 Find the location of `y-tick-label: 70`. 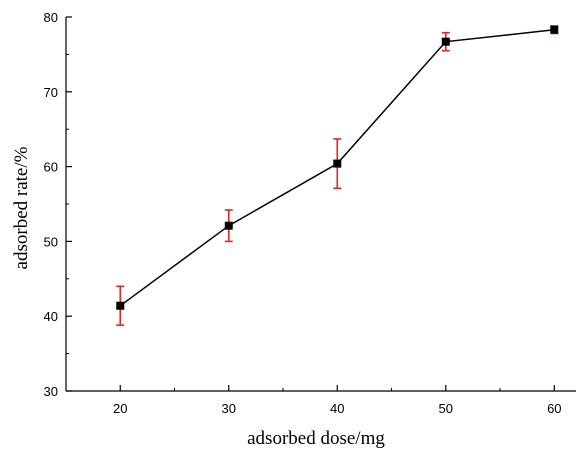

y-tick-label: 70 is located at coordinates (51, 92).